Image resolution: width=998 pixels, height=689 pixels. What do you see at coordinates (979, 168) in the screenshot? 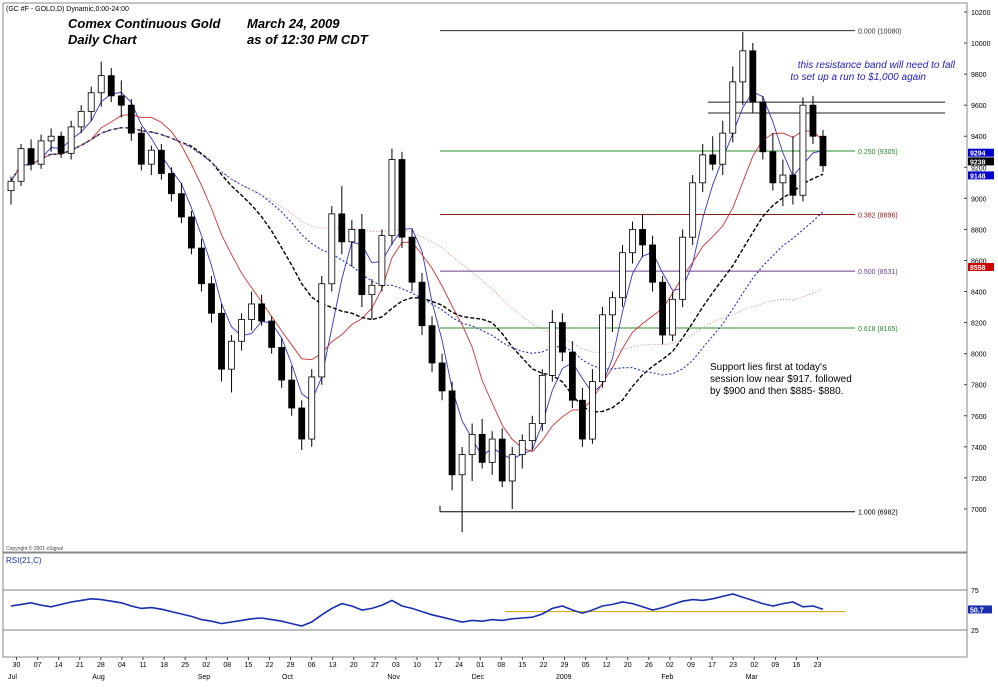
I see `price-tick-label: 9200` at bounding box center [979, 168].